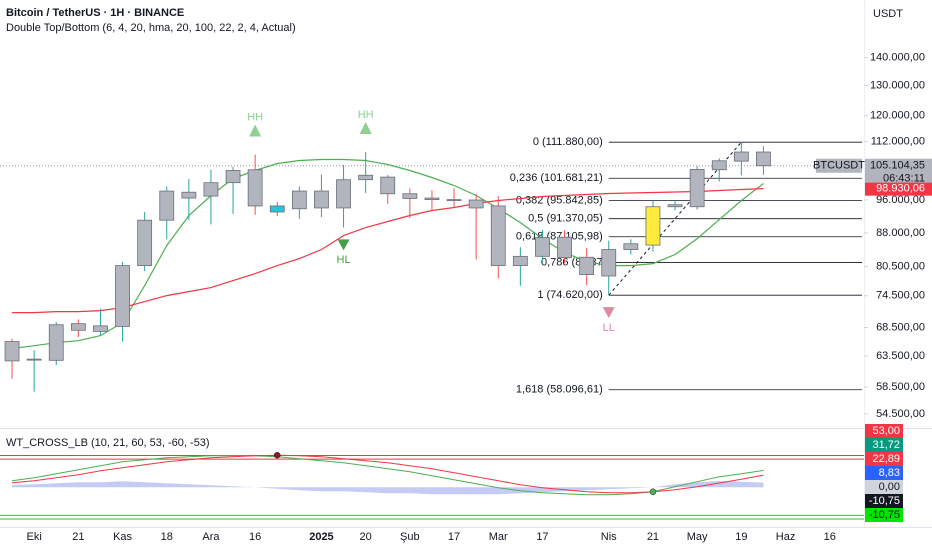  What do you see at coordinates (122, 537) in the screenshot?
I see `x-tick-label: Kas` at bounding box center [122, 537].